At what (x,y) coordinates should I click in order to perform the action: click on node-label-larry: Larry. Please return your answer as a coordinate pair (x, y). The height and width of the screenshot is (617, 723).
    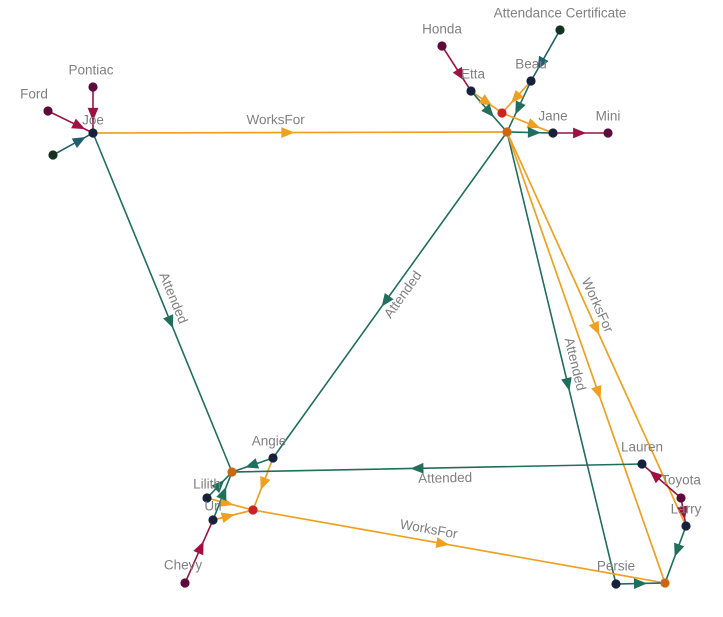
    Looking at the image, I should click on (686, 509).